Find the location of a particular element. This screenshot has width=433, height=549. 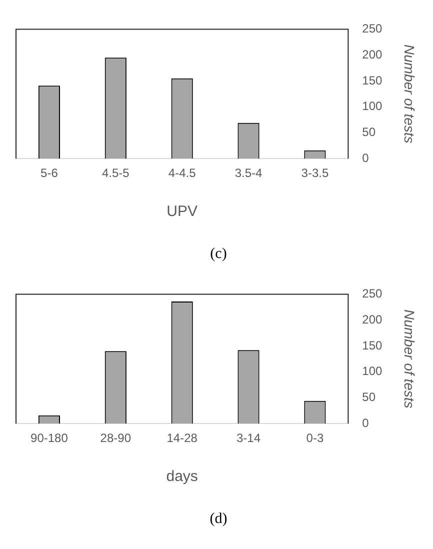

x-tick-label: 3-14 is located at coordinates (248, 438).